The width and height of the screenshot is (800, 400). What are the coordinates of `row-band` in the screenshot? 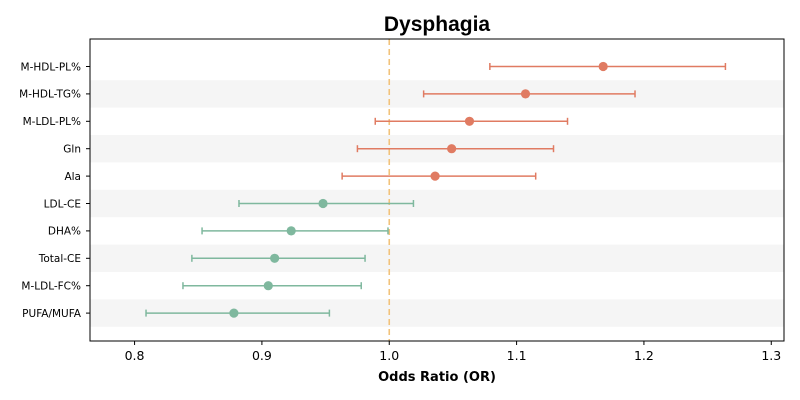 It's located at (437, 203).